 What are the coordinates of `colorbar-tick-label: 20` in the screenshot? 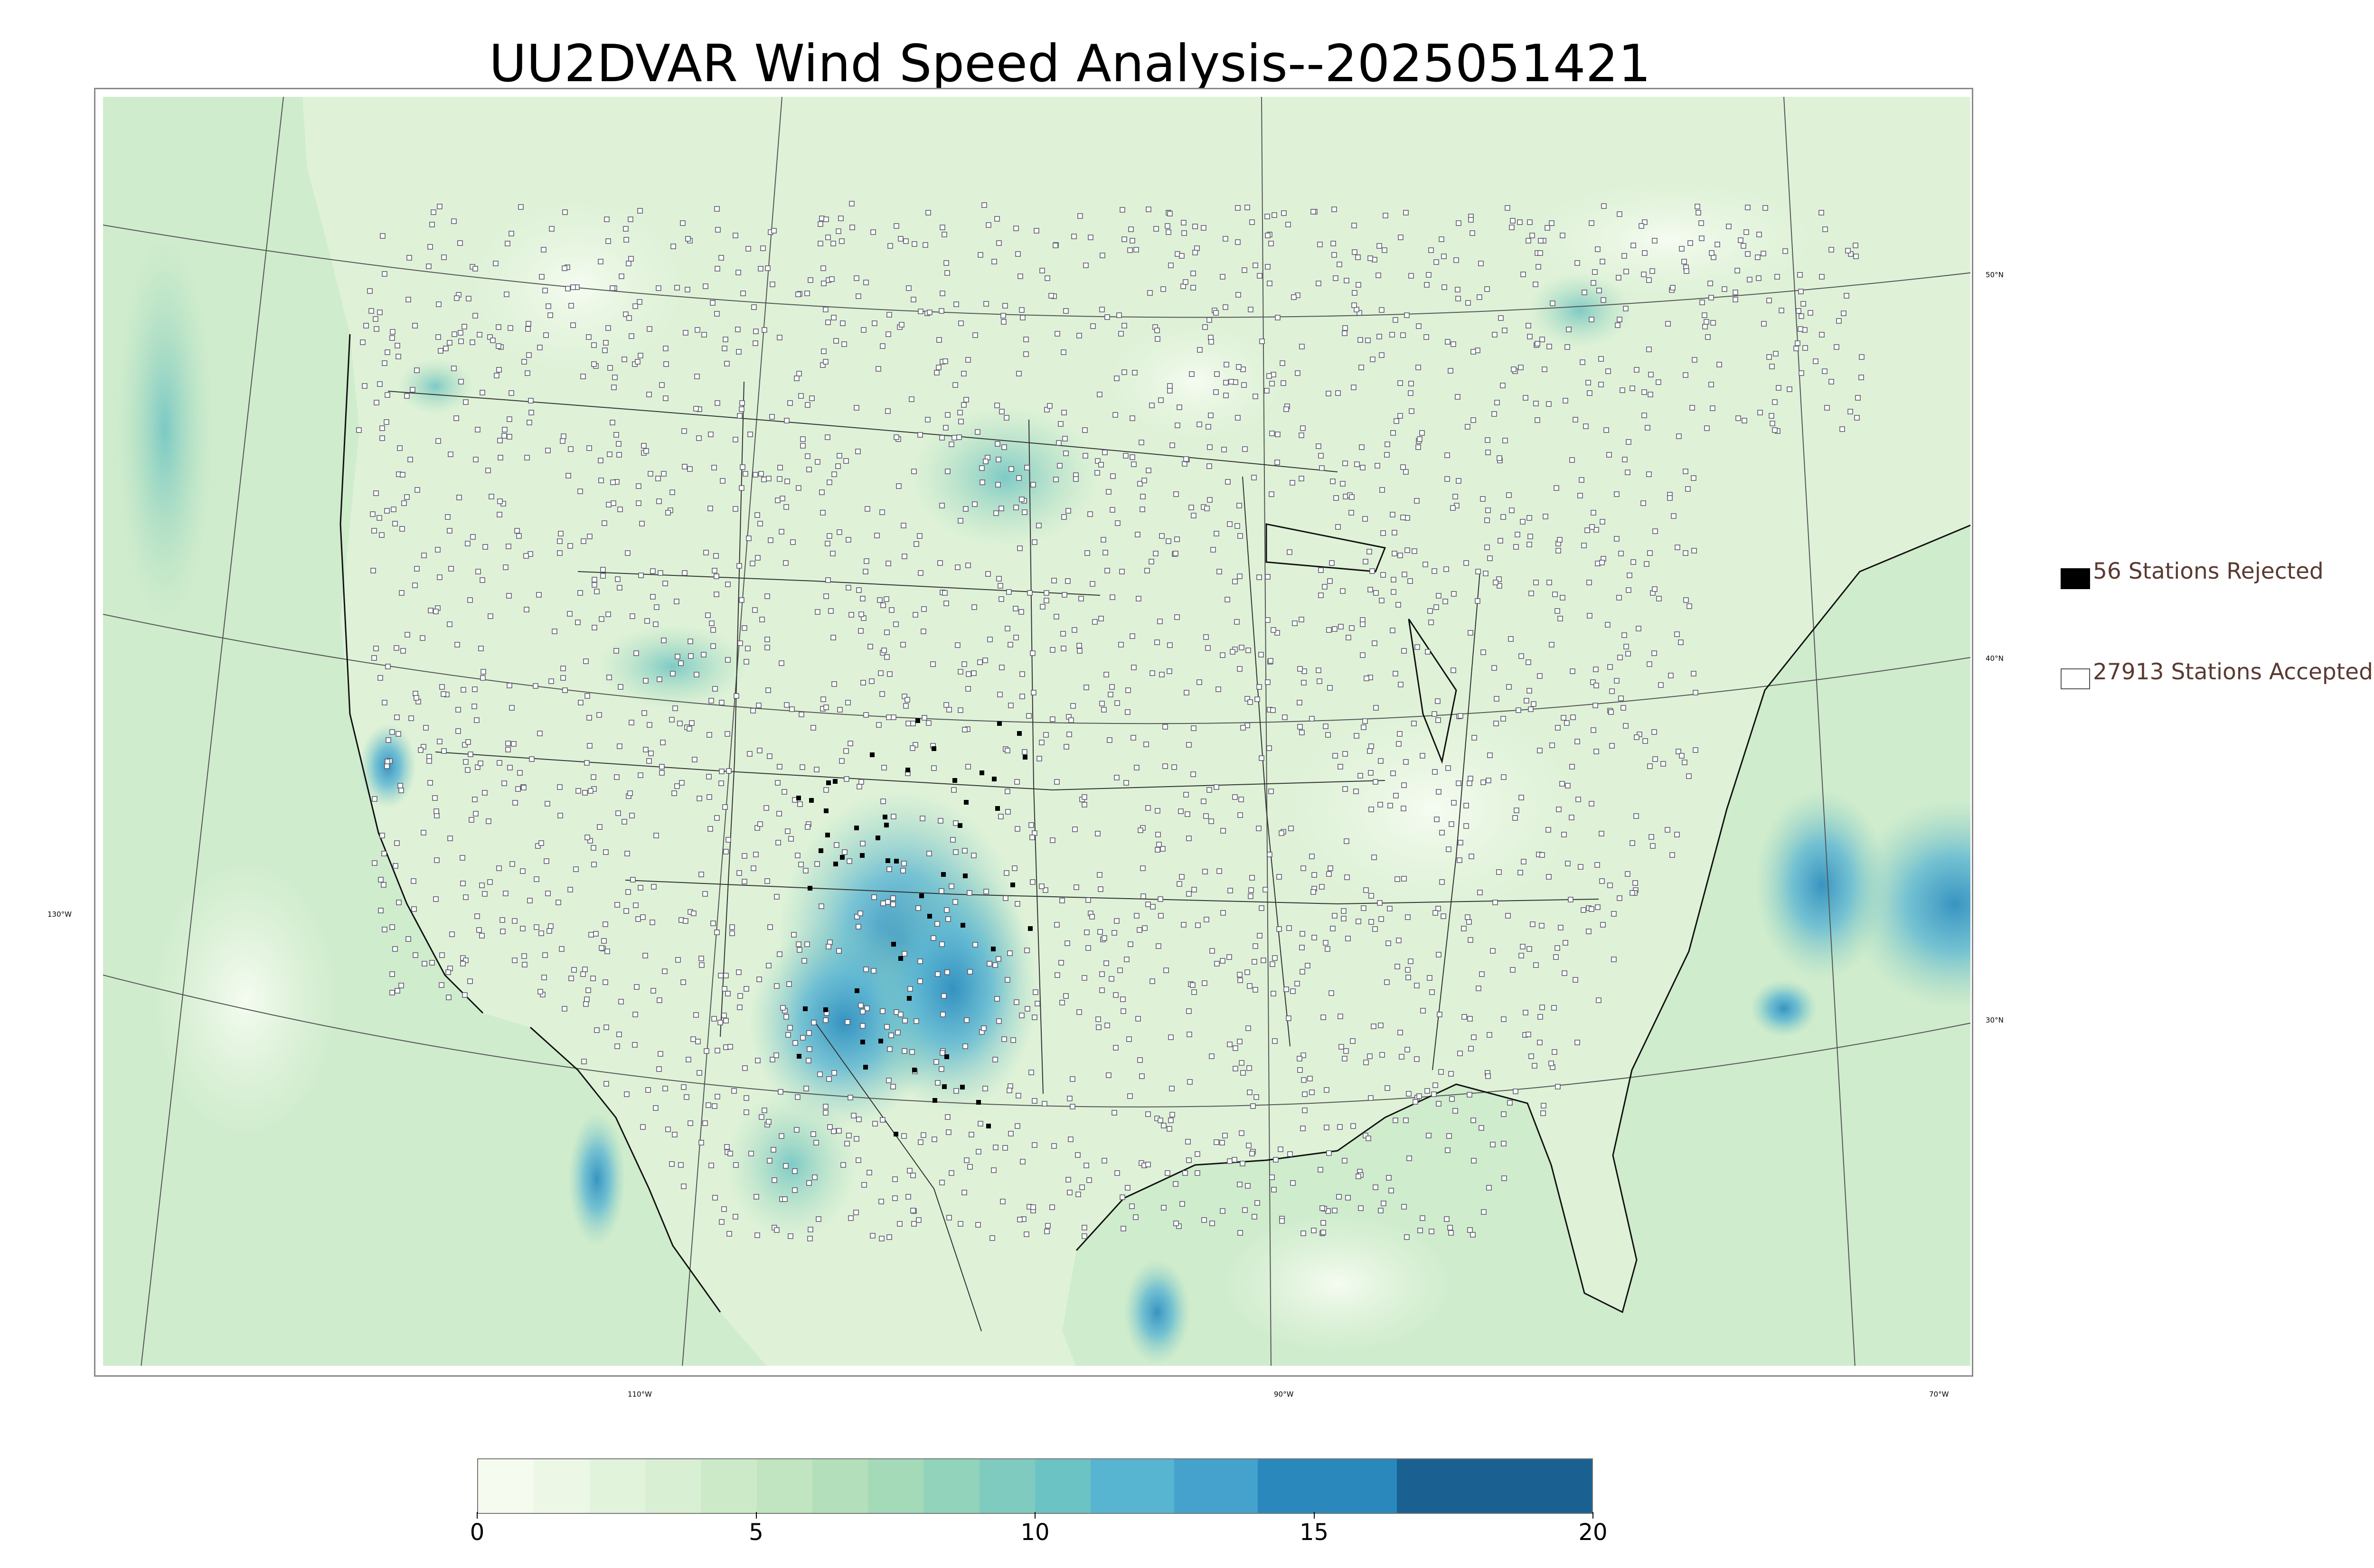 It's located at (1593, 1533).